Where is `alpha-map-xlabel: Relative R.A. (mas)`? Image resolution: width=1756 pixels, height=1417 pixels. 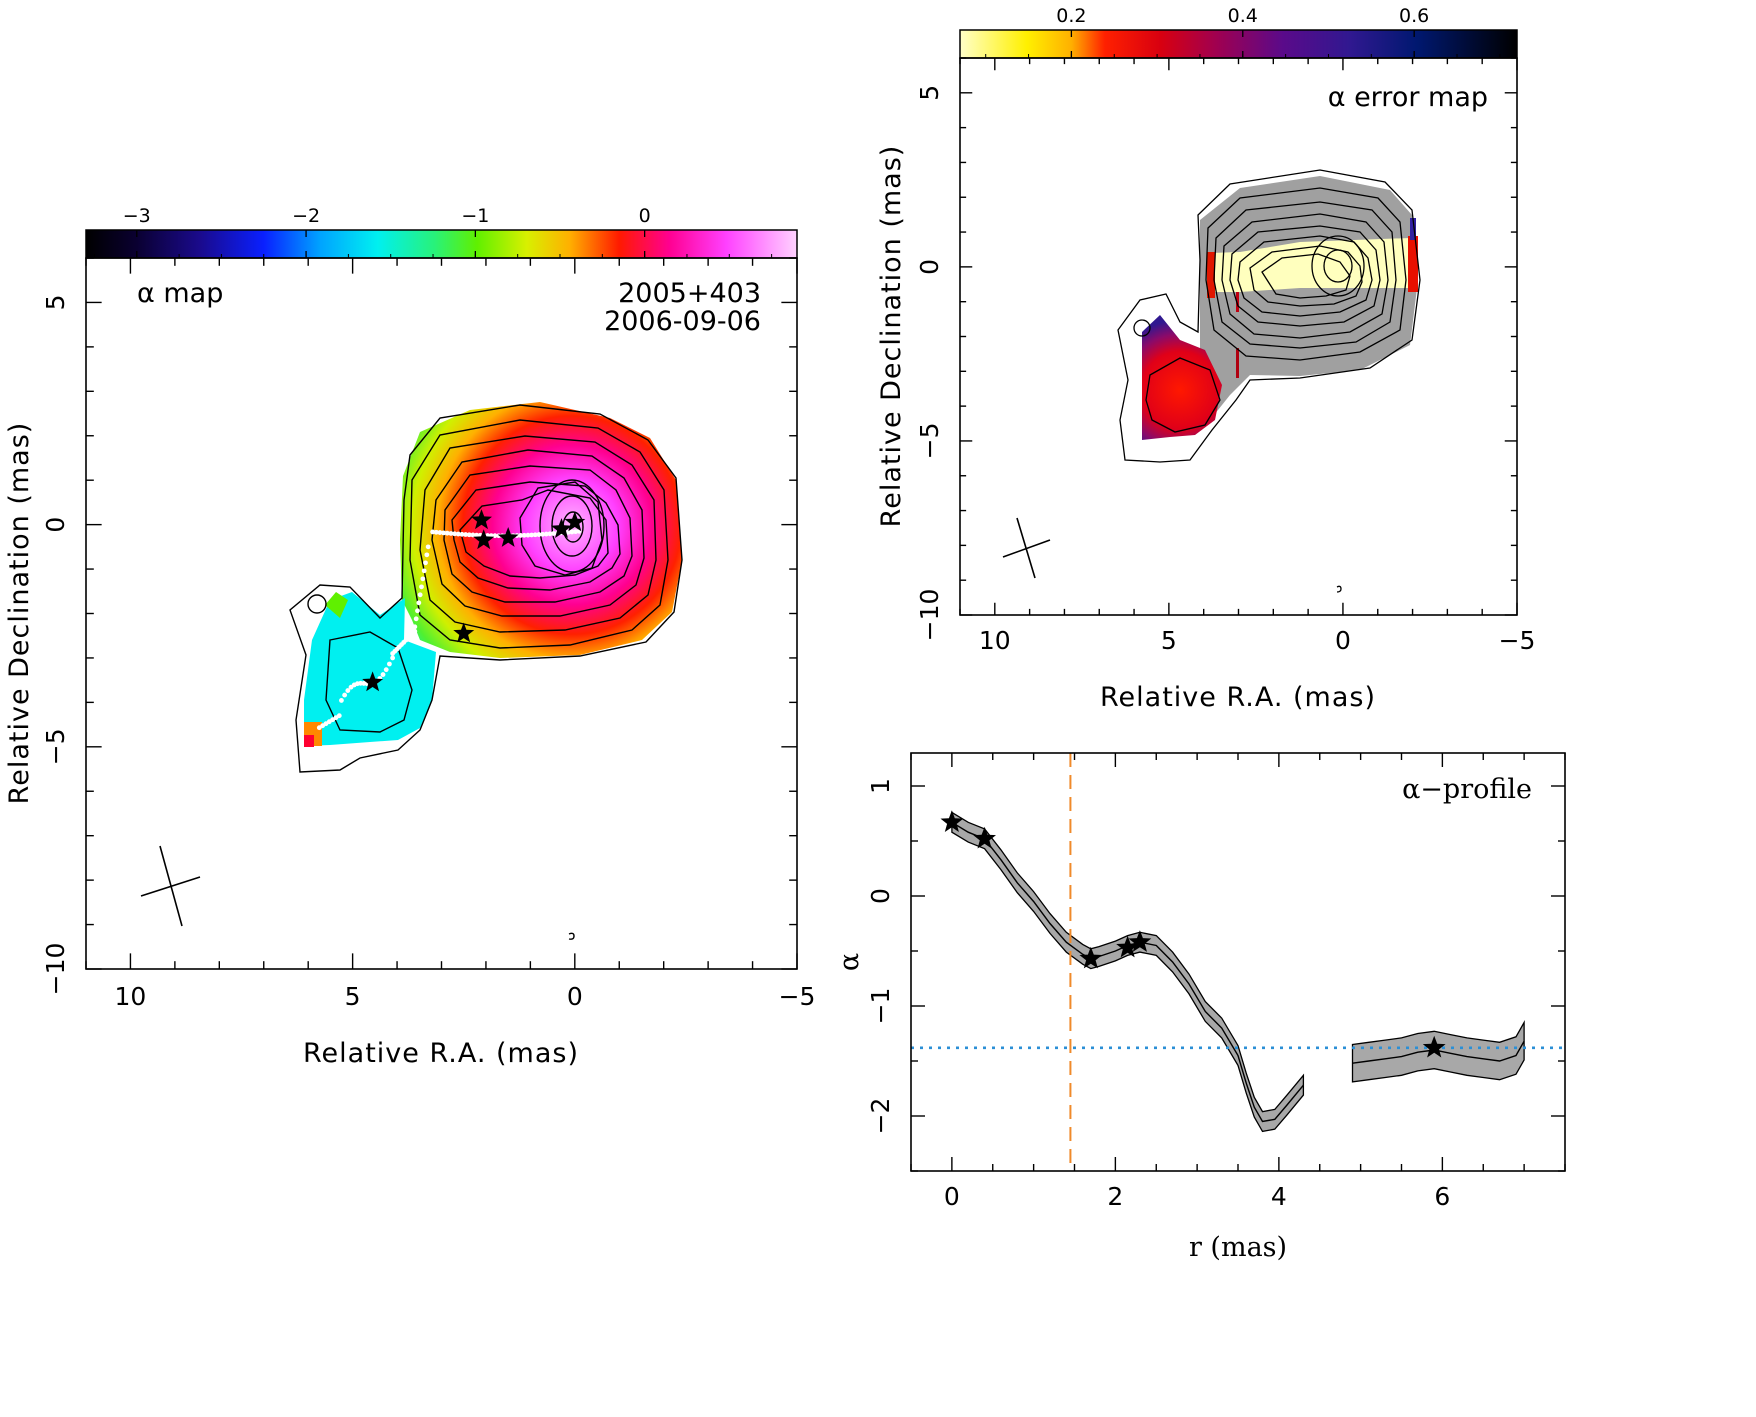 alpha-map-xlabel: Relative R.A. (mas) is located at coordinates (441, 1053).